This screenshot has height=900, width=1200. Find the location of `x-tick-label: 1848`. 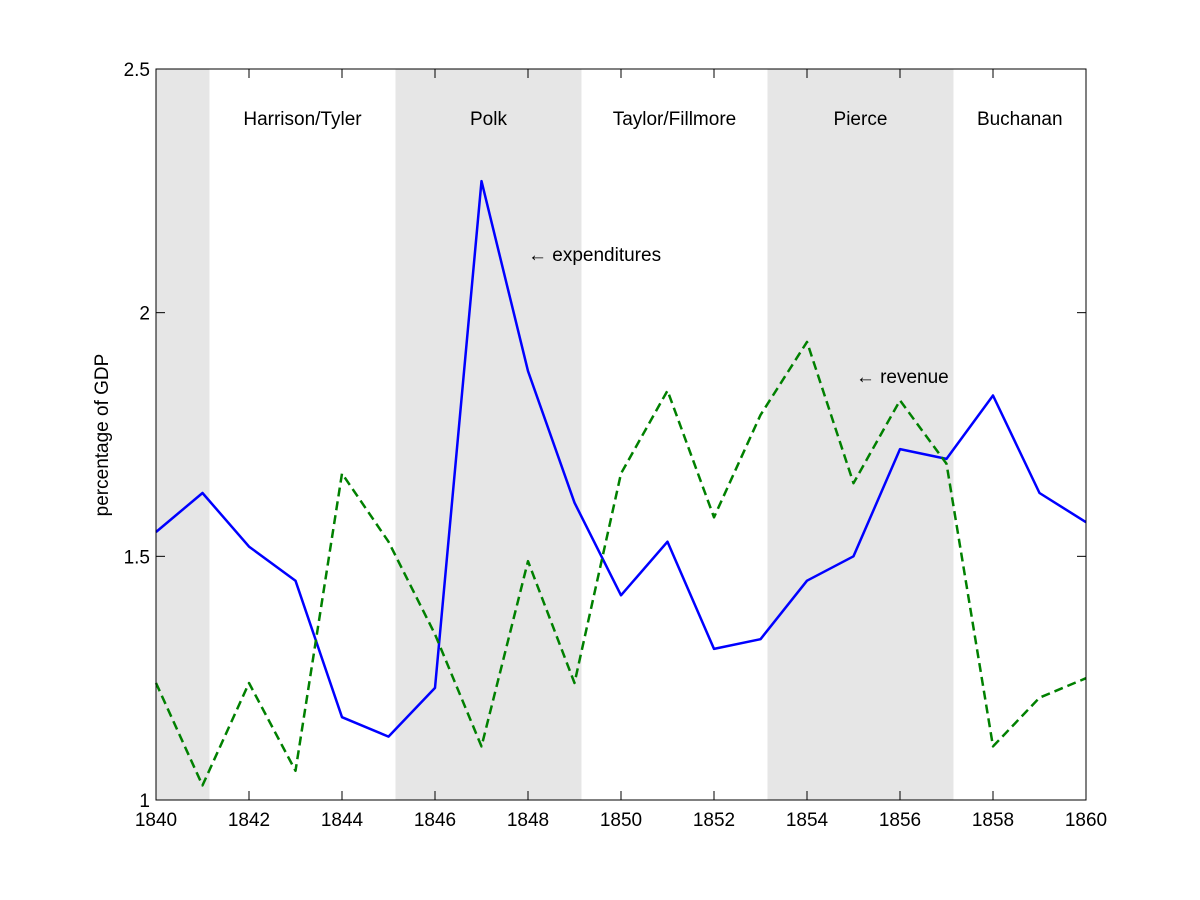

x-tick-label: 1848 is located at coordinates (528, 820).